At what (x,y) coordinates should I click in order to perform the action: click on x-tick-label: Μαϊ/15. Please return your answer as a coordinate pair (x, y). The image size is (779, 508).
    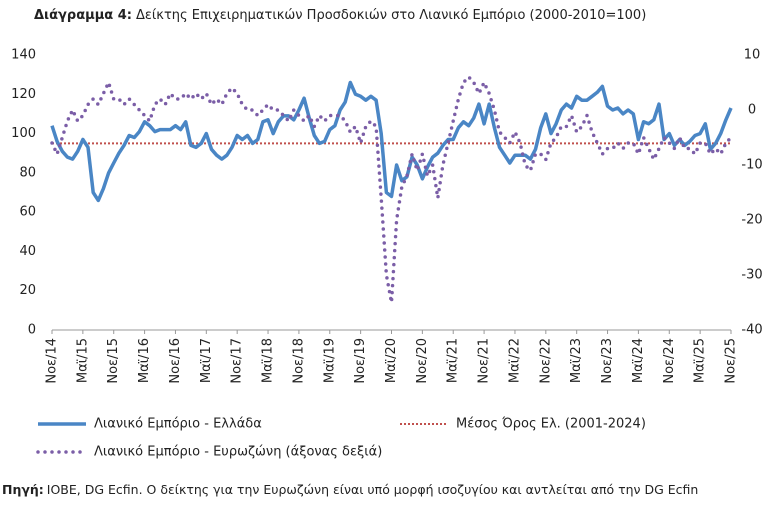
    Looking at the image, I should click on (82, 360).